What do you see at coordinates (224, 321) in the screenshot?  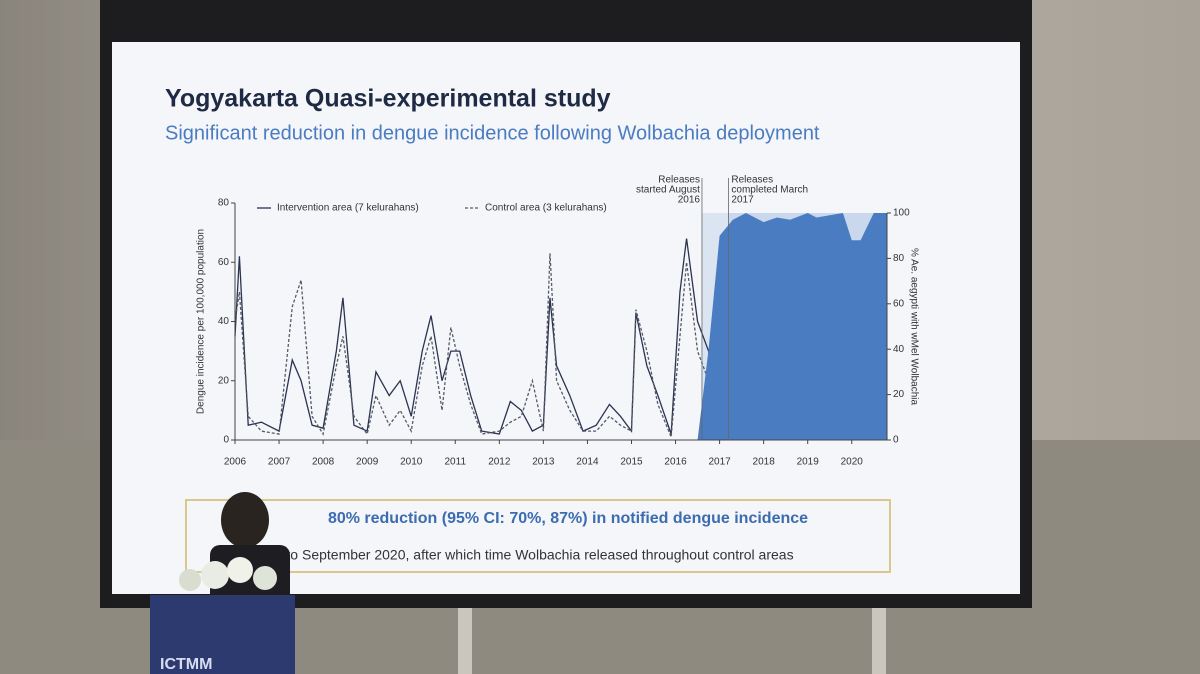 I see `y-tick-label: 40` at bounding box center [224, 321].